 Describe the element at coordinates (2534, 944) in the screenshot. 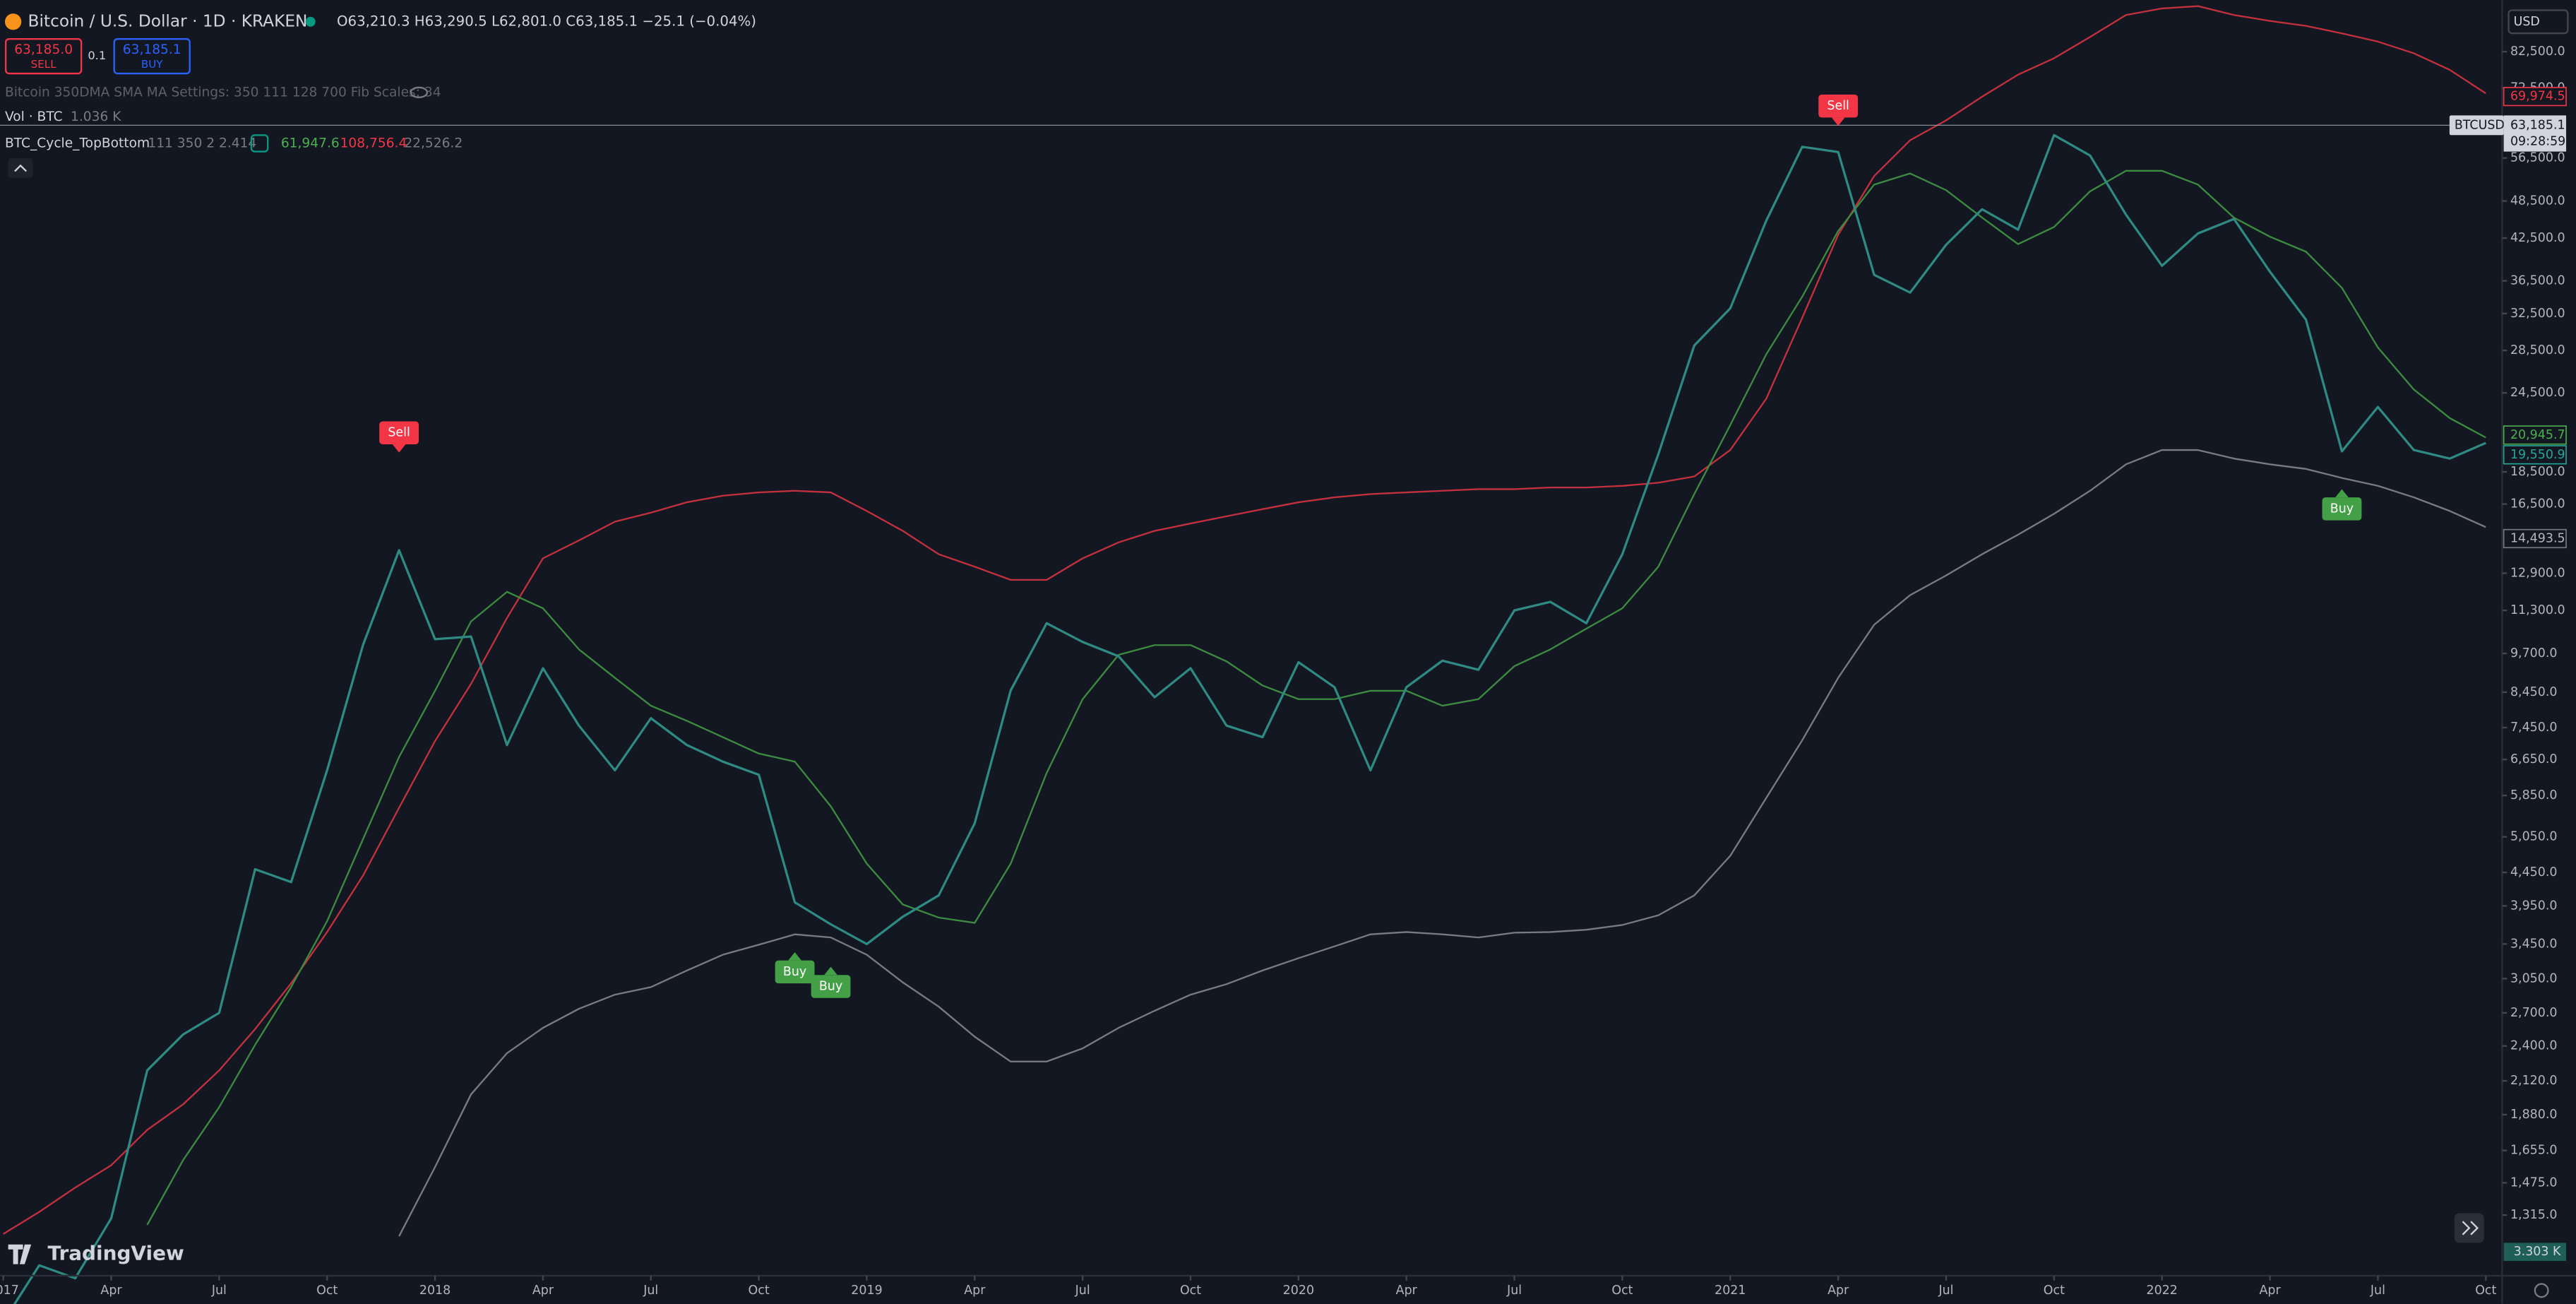

I see `y-tick-label: 3,450.0` at that location.